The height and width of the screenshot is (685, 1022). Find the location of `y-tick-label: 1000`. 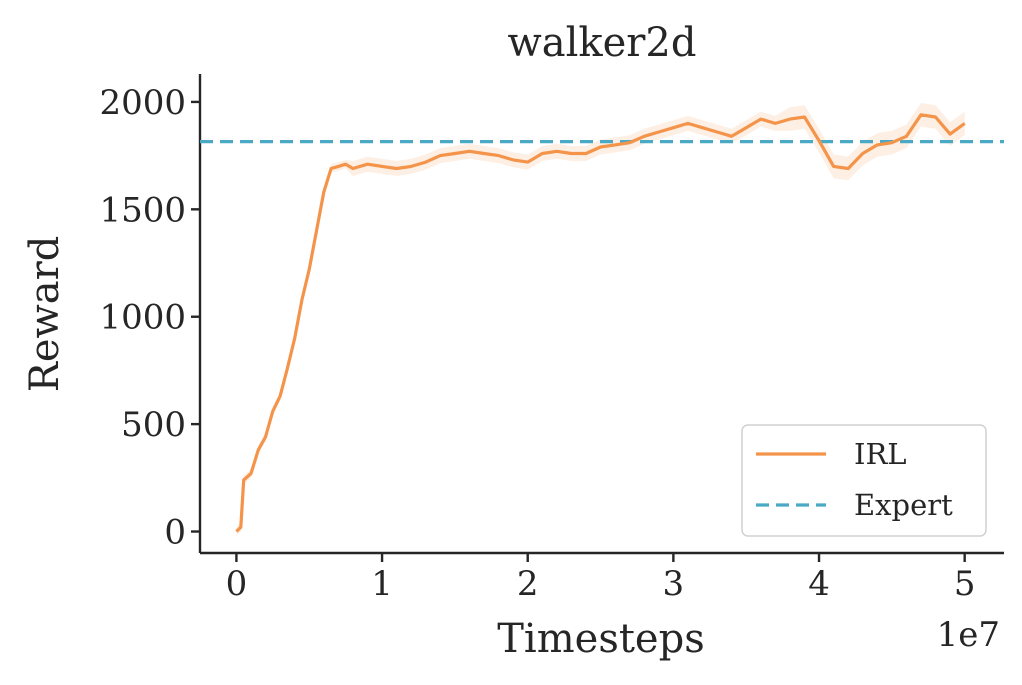

y-tick-label: 1000 is located at coordinates (142, 318).